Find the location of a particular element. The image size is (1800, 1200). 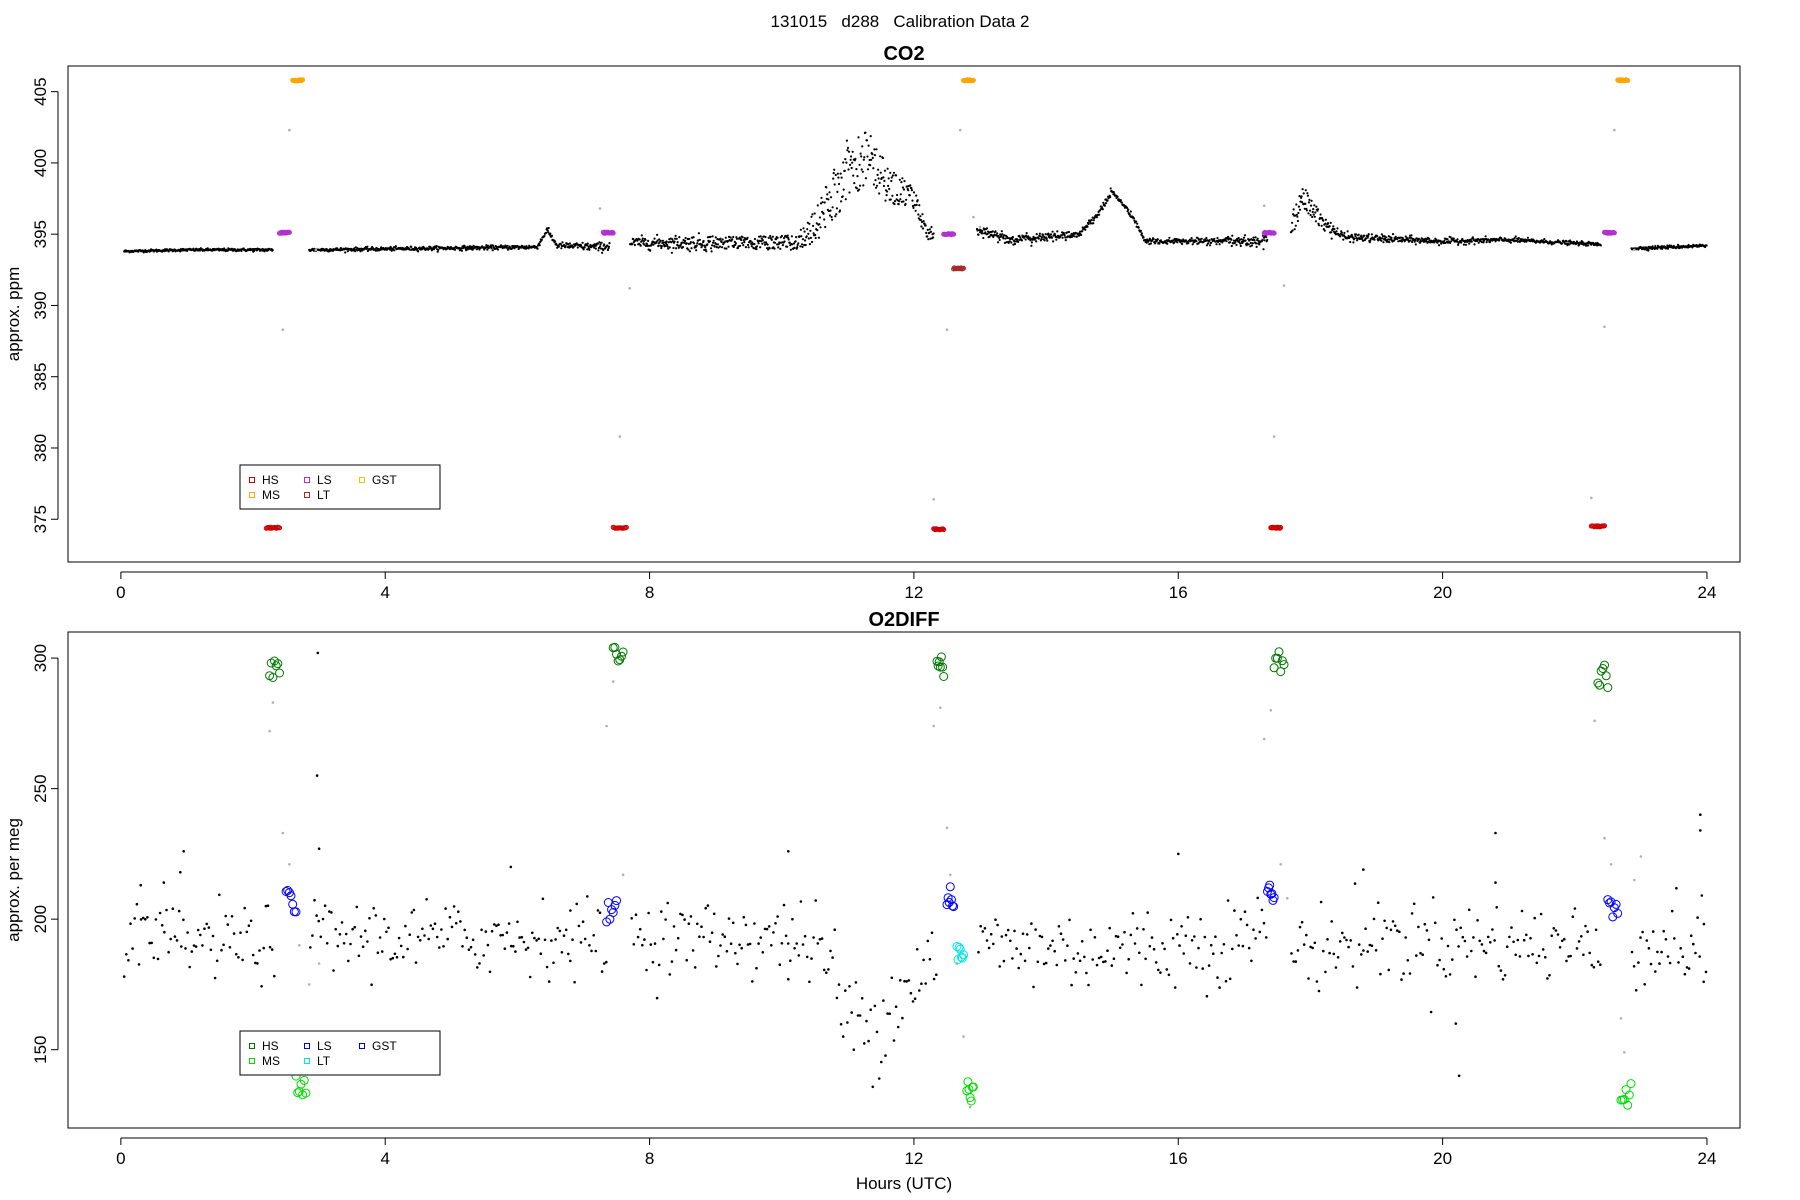

co2-y-tick-label: 385 is located at coordinates (40, 377).